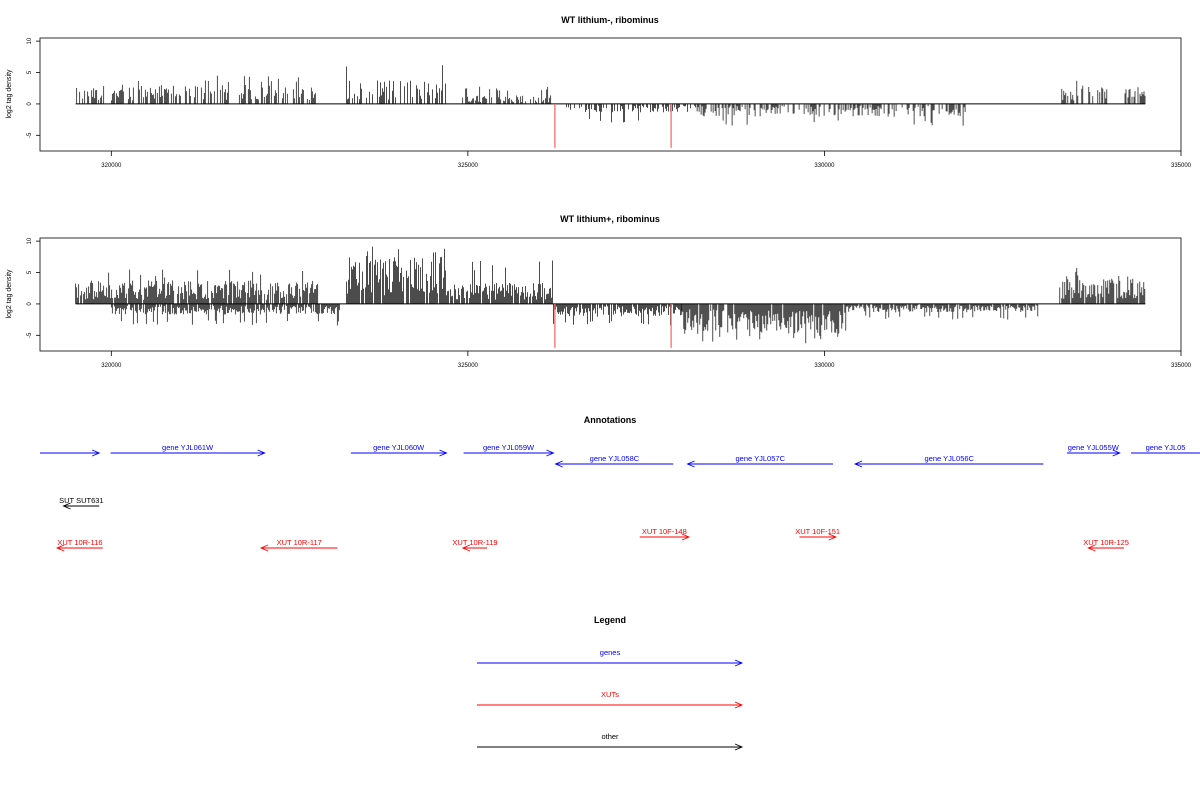 The height and width of the screenshot is (800, 1200). What do you see at coordinates (610, 652) in the screenshot?
I see `legend-label: genes` at bounding box center [610, 652].